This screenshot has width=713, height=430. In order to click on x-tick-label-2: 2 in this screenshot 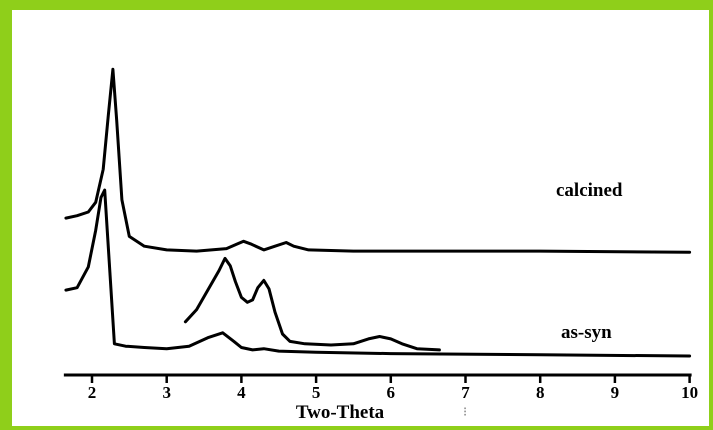, I will do `click(92, 392)`.